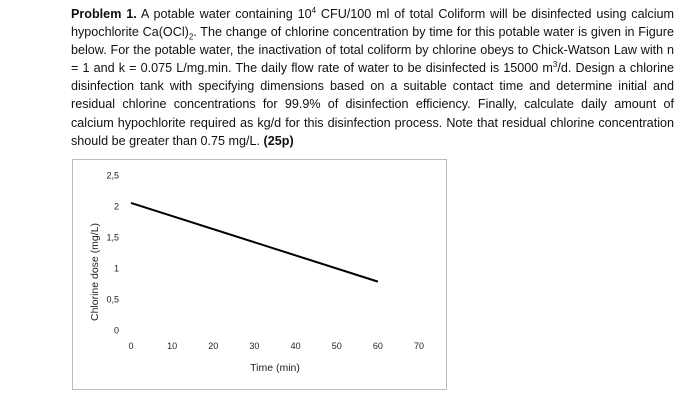 This screenshot has width=700, height=412. I want to click on problem-label: Problem 1., so click(104, 14).